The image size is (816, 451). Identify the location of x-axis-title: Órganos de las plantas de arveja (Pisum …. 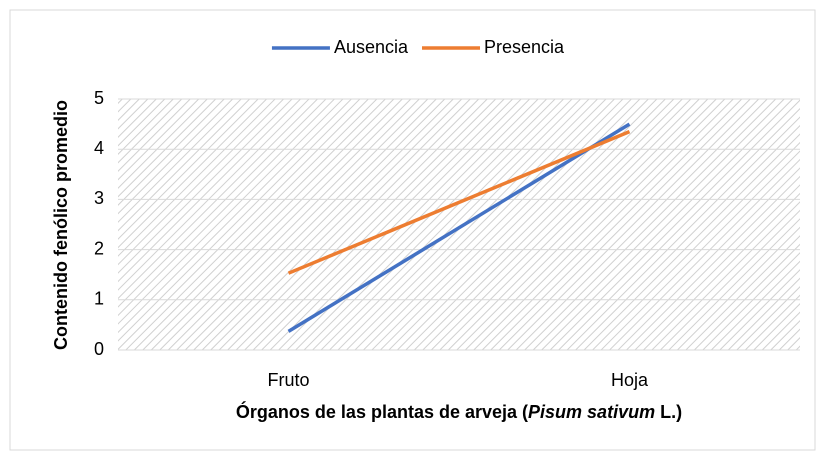
(459, 411).